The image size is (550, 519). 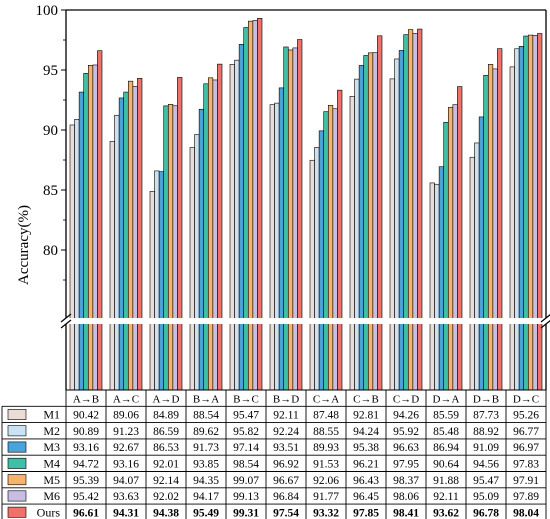 What do you see at coordinates (17, 496) in the screenshot?
I see `legend-swatch-m6` at bounding box center [17, 496].